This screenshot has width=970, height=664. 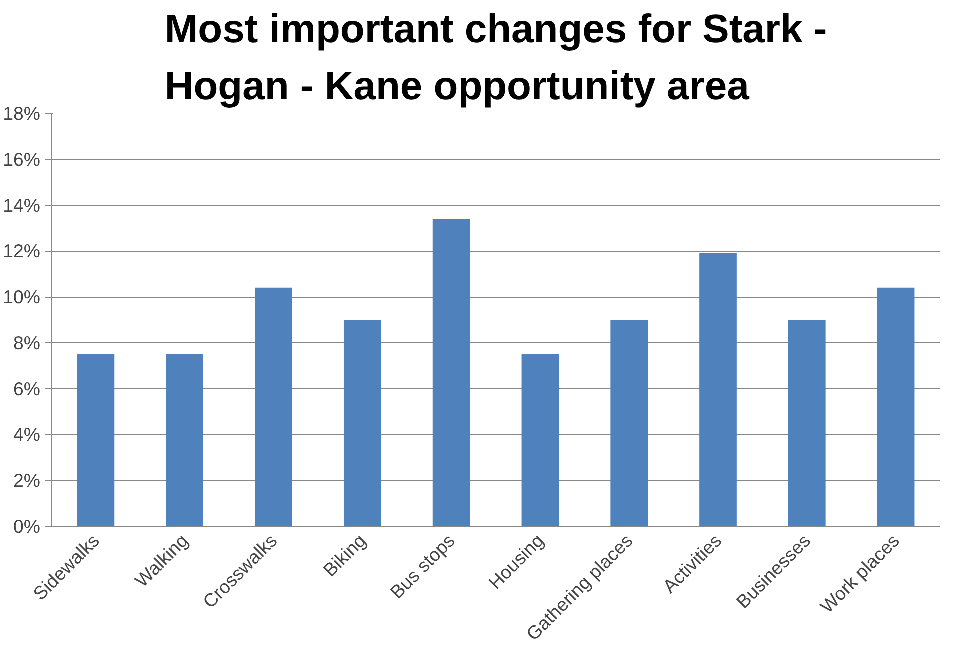 What do you see at coordinates (496, 57) in the screenshot?
I see `chart-title: Most important changes for Stark - Hogan - Kane opportunity area` at bounding box center [496, 57].